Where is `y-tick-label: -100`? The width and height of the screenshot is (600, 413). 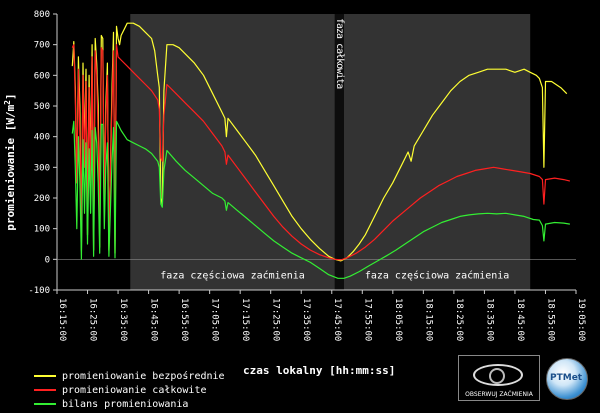
y-tick-label: -100 is located at coordinates (39, 291).